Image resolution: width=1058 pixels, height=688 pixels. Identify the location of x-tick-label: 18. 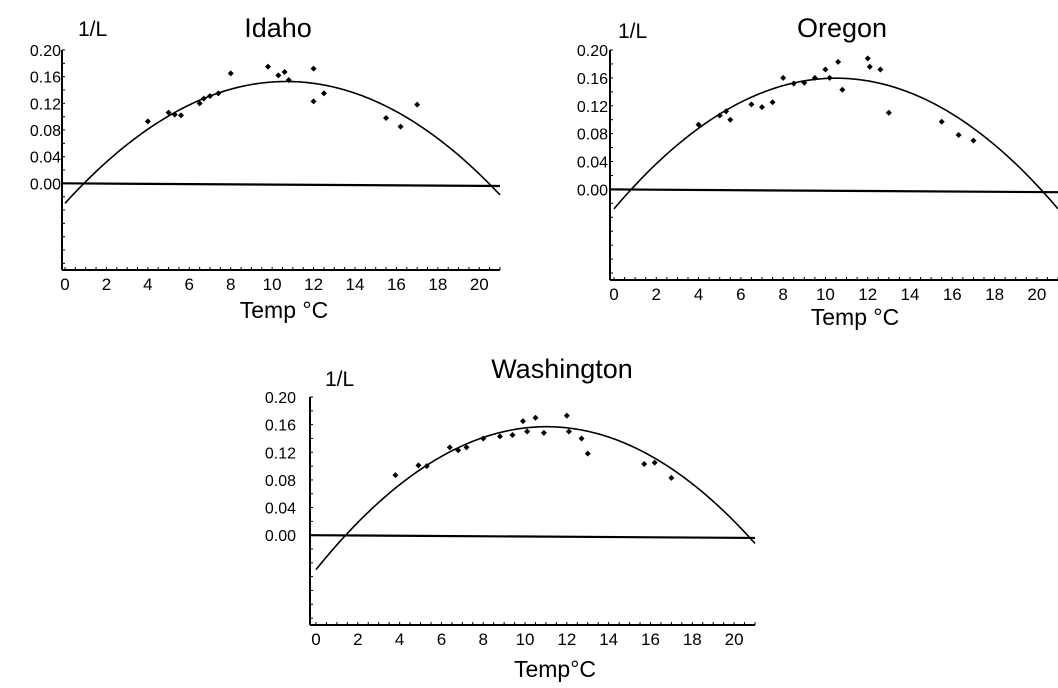
(994, 294).